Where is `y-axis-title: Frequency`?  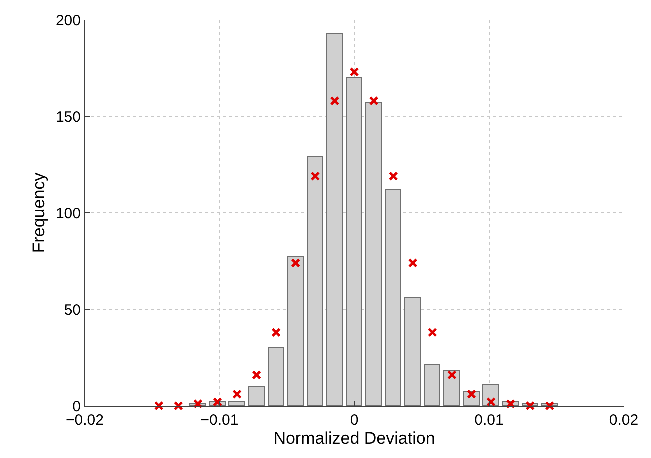 y-axis-title: Frequency is located at coordinates (39, 213).